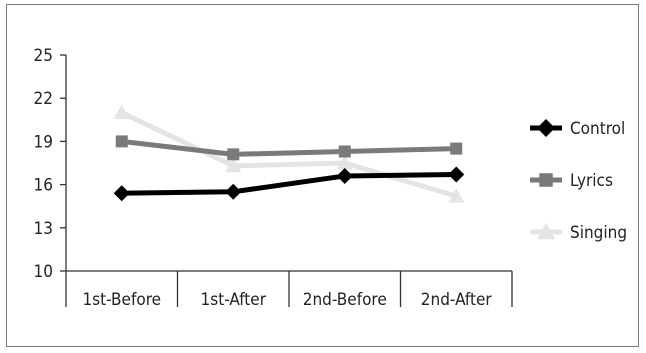 Image resolution: width=646 pixels, height=353 pixels. Describe the element at coordinates (591, 181) in the screenshot. I see `legend-label: Lyrics` at that location.